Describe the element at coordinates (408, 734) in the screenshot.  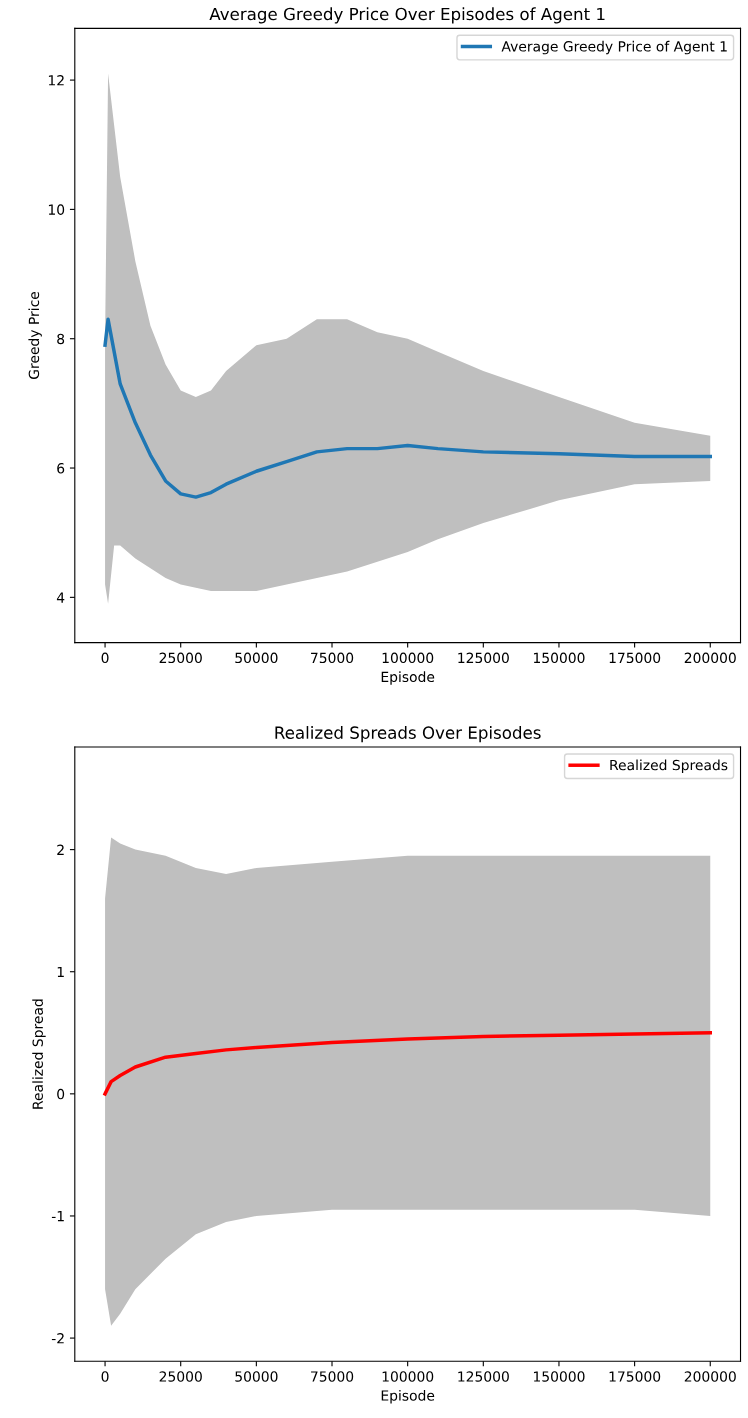
I see `chart-title: Realized Spreads Over Episodes` at that location.